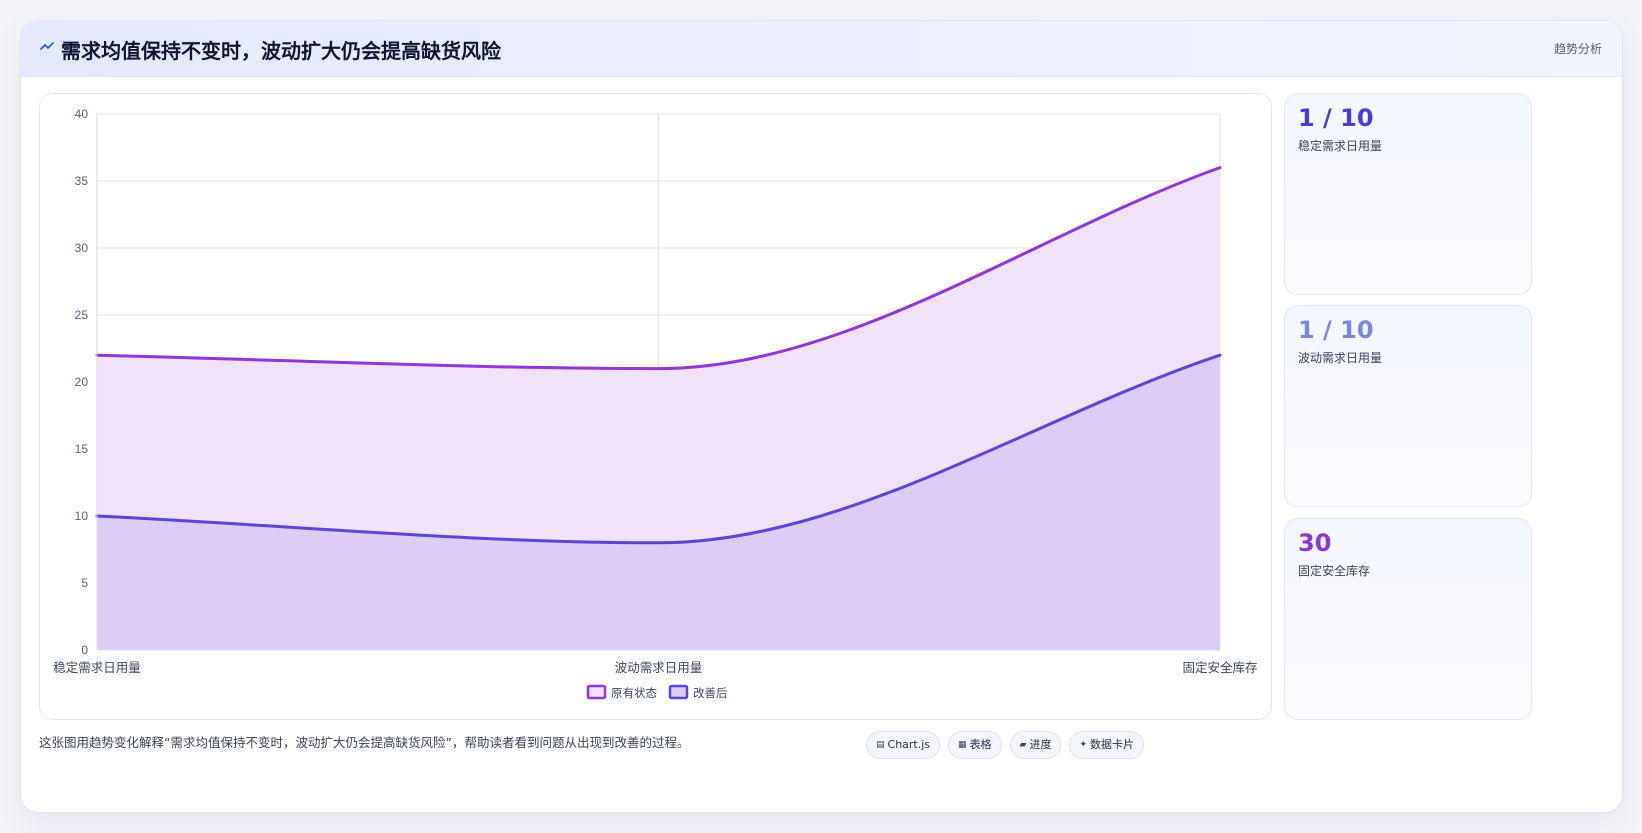 This screenshot has width=1642, height=833. I want to click on tag-chartjs: ▤ Chart.js, so click(903, 745).